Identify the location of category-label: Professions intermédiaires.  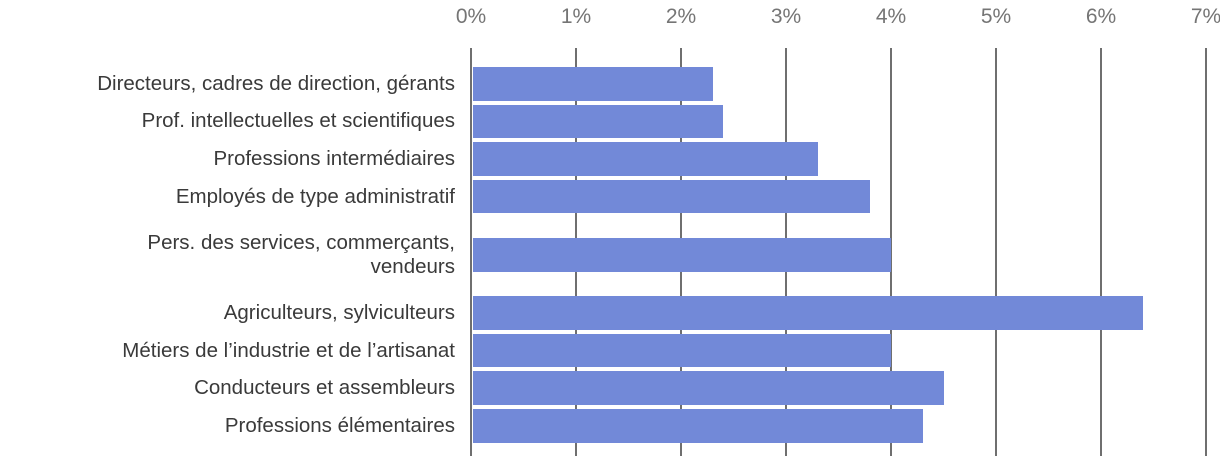
(334, 158).